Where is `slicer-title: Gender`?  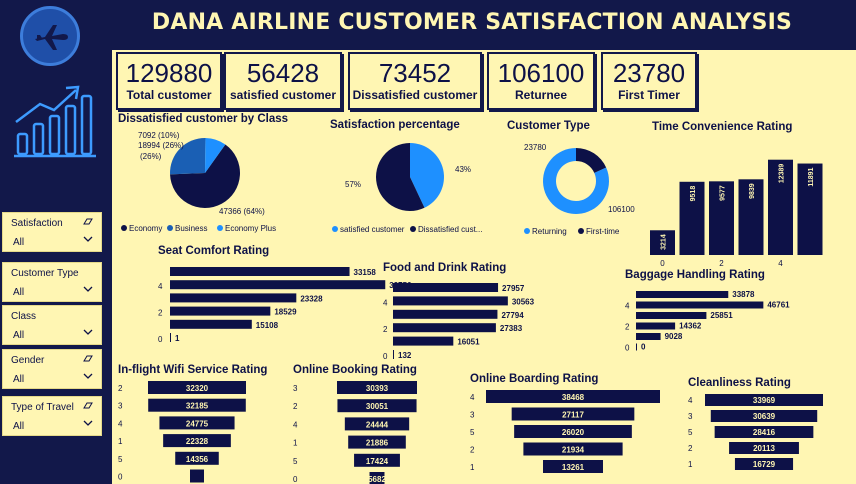 slicer-title: Gender is located at coordinates (28, 360).